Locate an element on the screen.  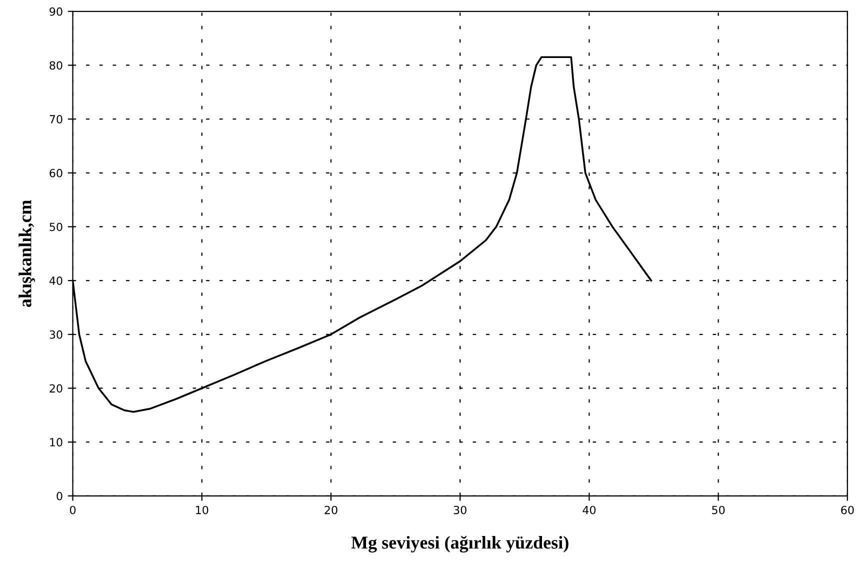
x-axis-title: Mg seviyesi (ağırlık yüzdesi) is located at coordinates (459, 544).